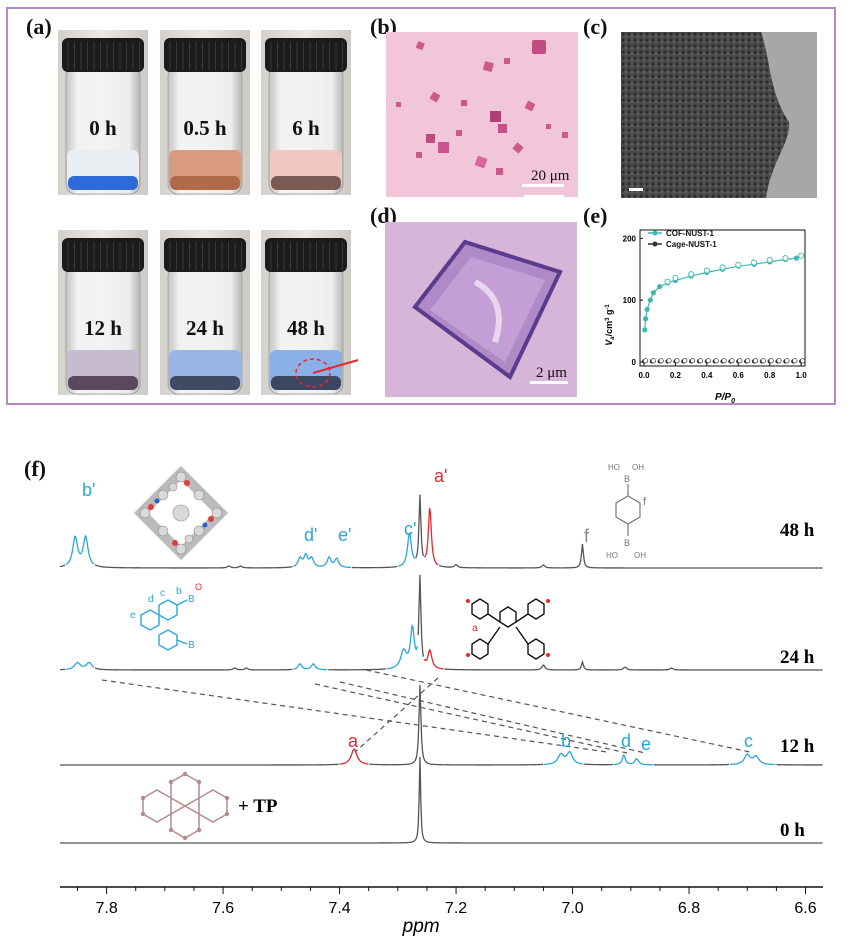 This screenshot has width=868, height=942. I want to click on iso-legend-cof: COF-NUST-1, so click(690, 233).